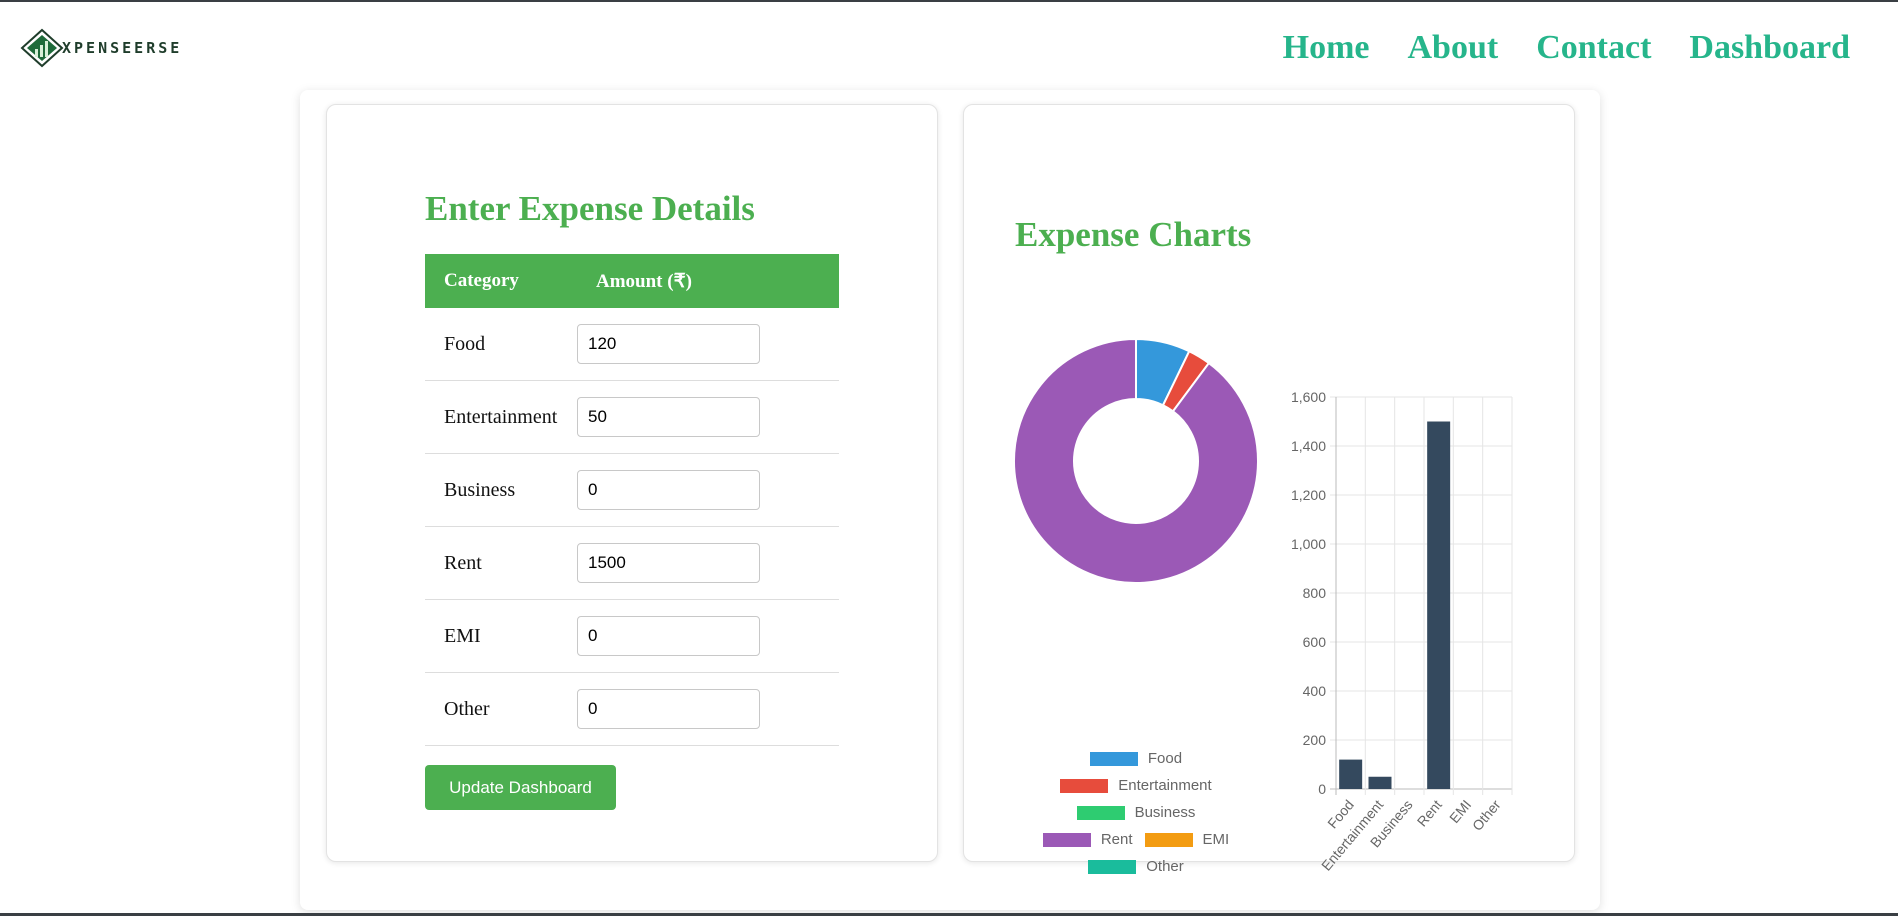 The height and width of the screenshot is (916, 1898). What do you see at coordinates (668, 709) in the screenshot?
I see `other-amount-input` at bounding box center [668, 709].